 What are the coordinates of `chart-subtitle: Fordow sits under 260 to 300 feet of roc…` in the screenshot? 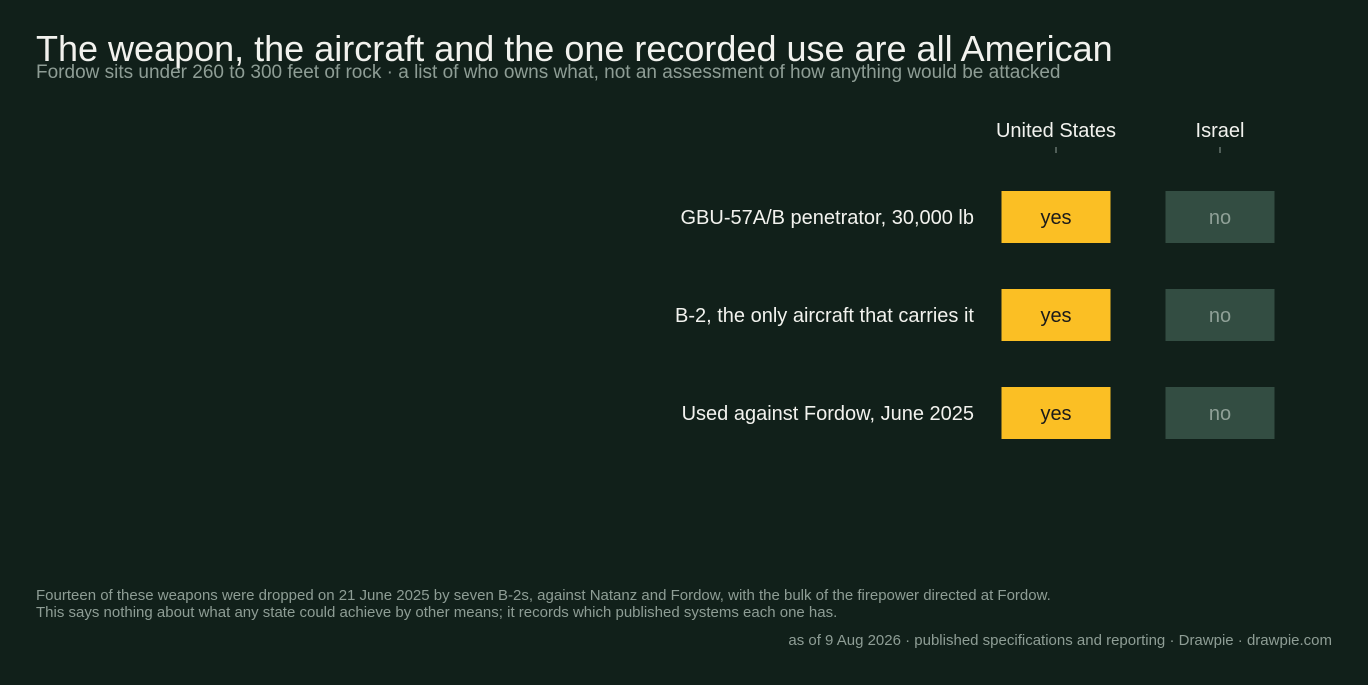 It's located at (548, 72).